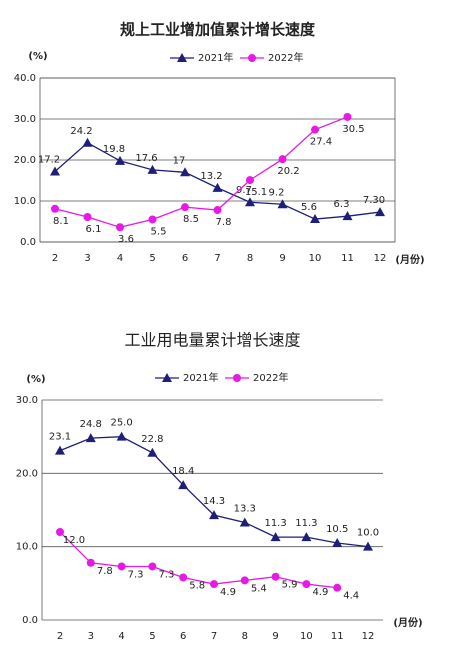  Describe the element at coordinates (214, 636) in the screenshot. I see `x-tick-label: 7` at that location.